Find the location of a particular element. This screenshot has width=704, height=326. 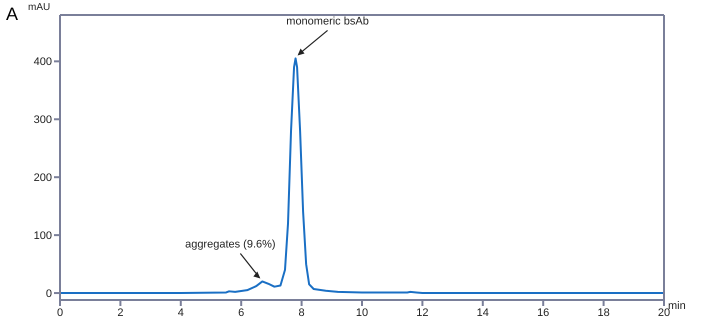

x-tick-label: 20 is located at coordinates (664, 312).